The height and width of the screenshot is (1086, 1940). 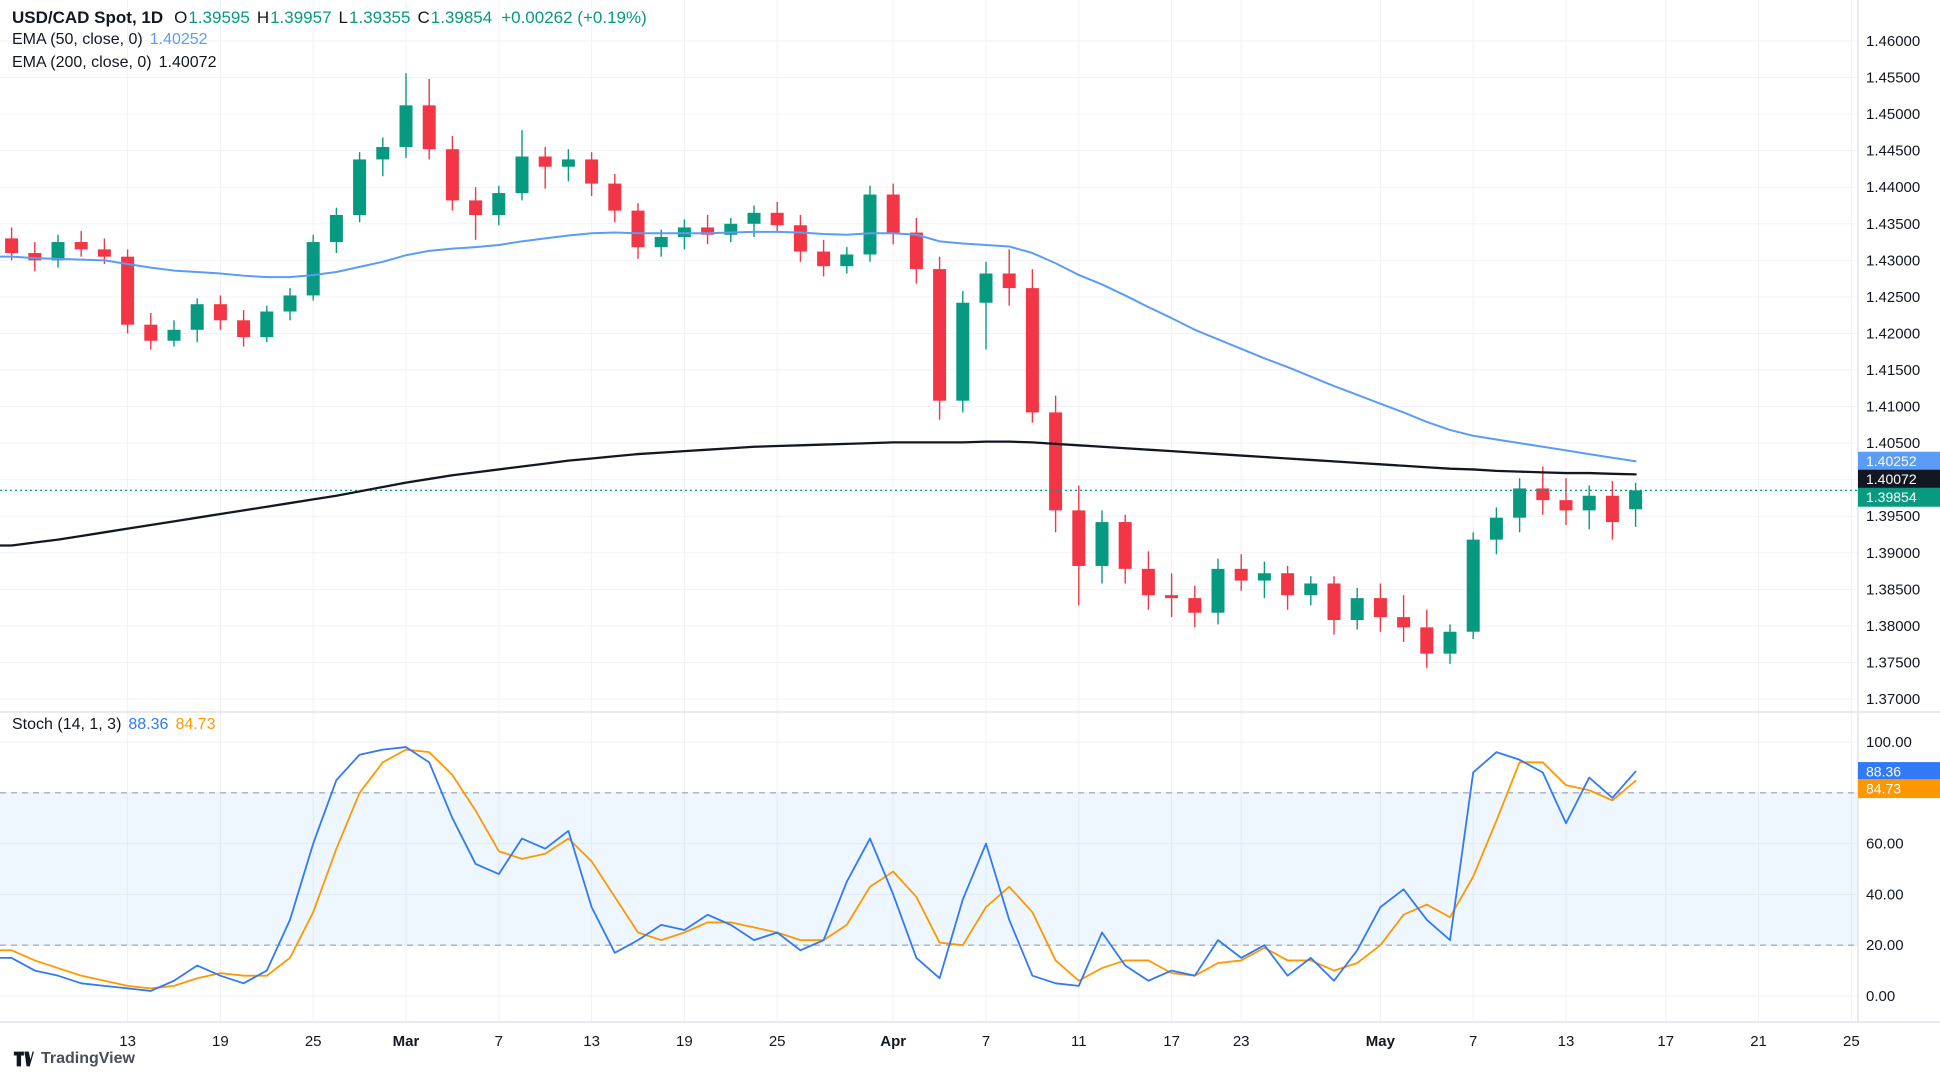 I want to click on symbol-title: USD/CAD Spot, 1D, so click(x=88, y=17).